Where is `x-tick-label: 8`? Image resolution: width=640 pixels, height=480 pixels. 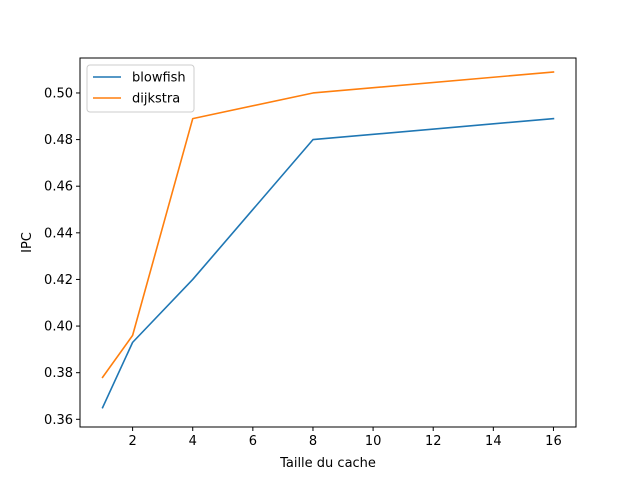 x-tick-label: 8 is located at coordinates (313, 441).